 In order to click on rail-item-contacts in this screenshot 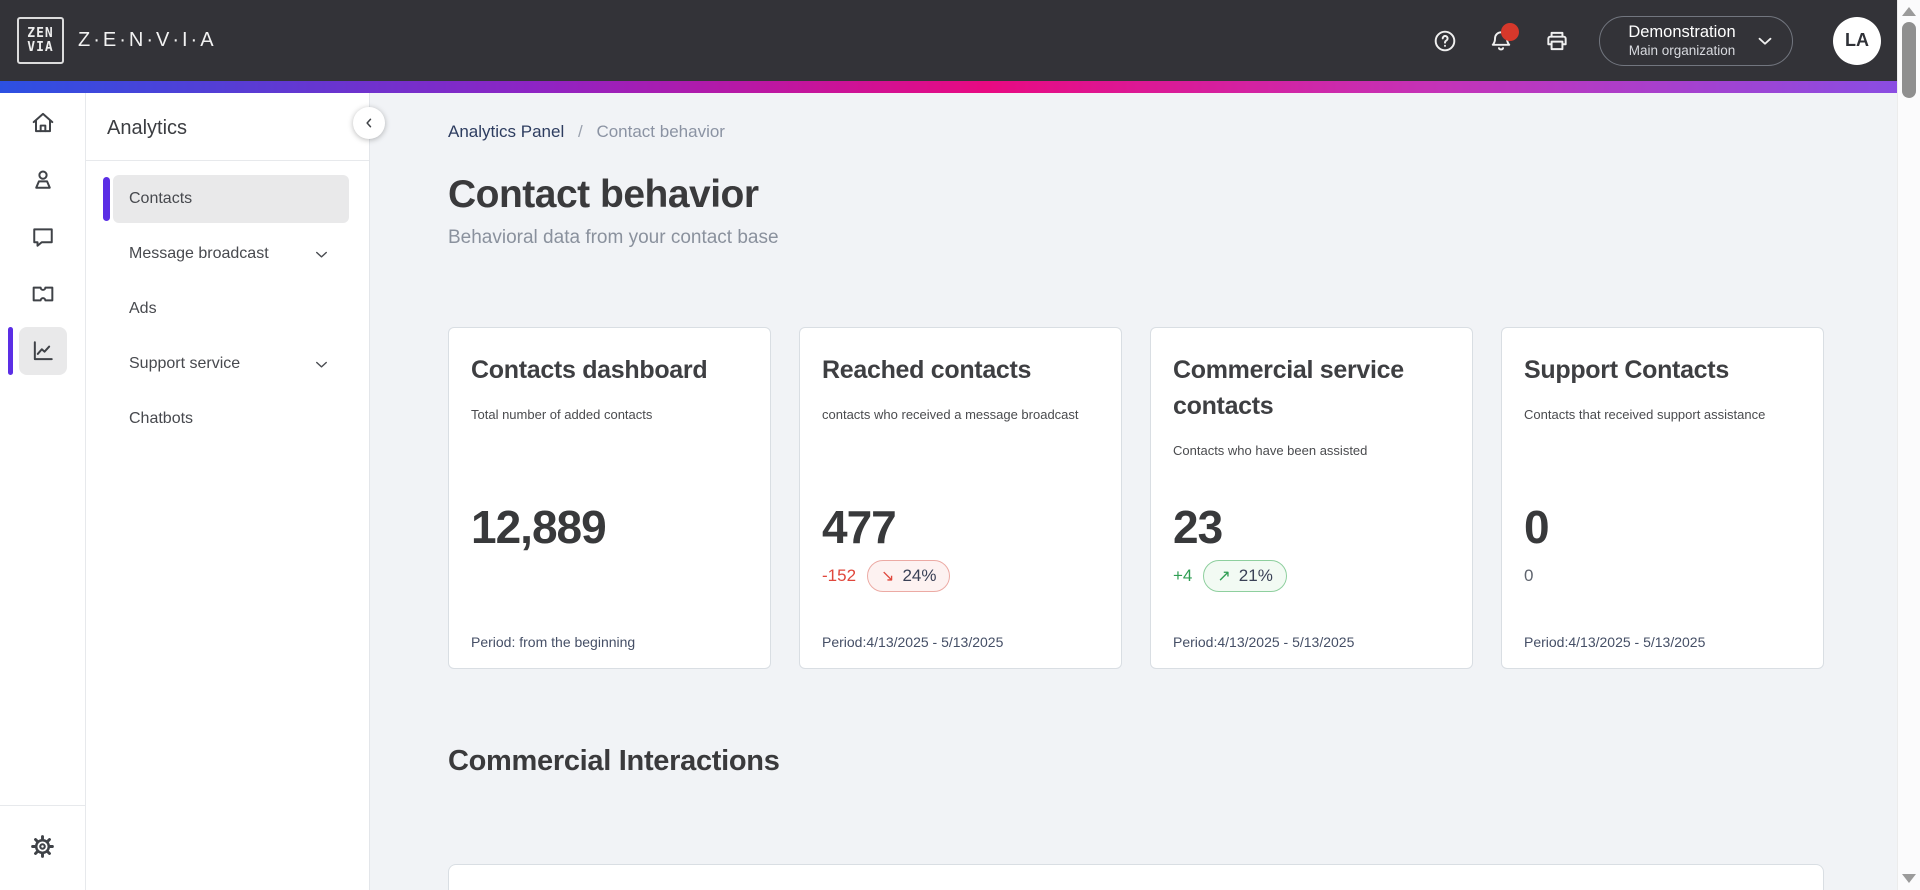, I will do `click(43, 180)`.